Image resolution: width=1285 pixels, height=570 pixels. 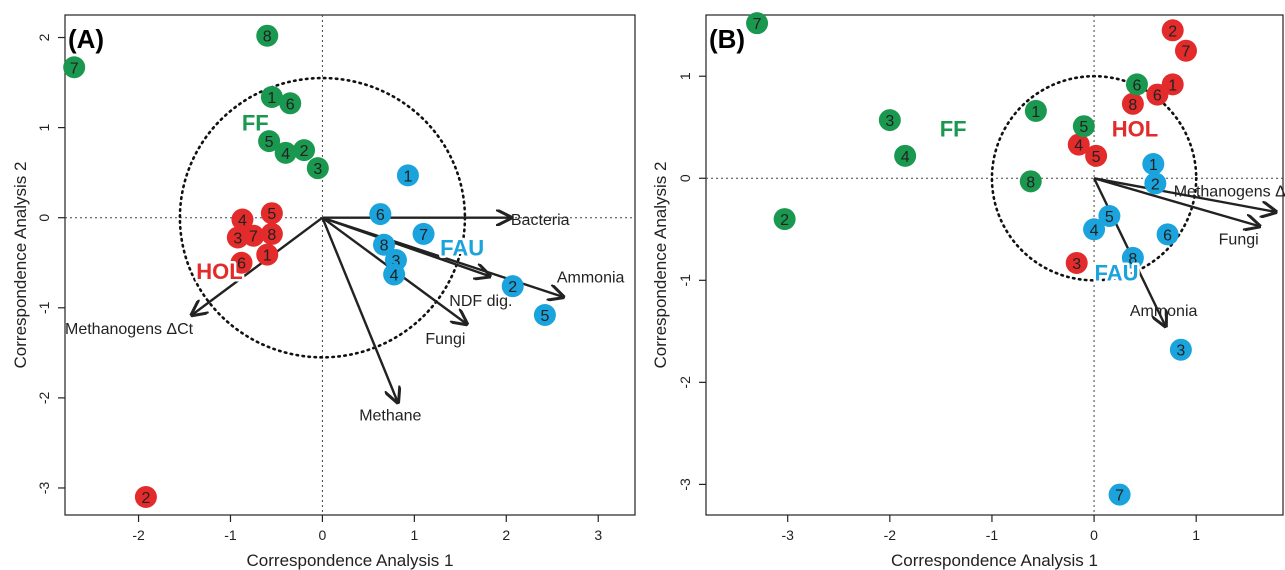 What do you see at coordinates (390, 415) in the screenshot?
I see `arrow-label: Methane` at bounding box center [390, 415].